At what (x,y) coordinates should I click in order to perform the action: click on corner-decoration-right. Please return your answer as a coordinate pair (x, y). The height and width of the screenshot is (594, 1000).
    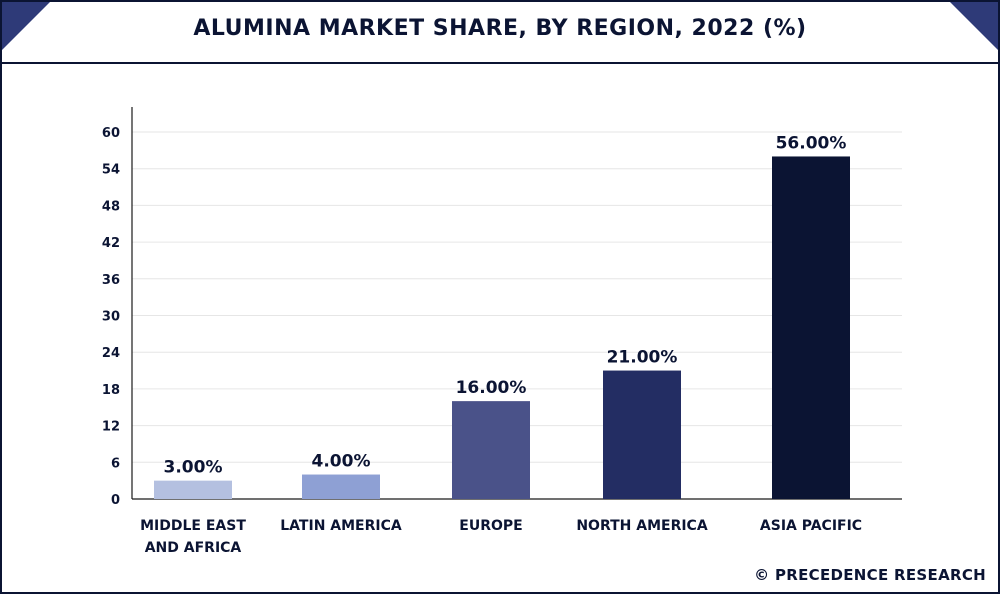
    Looking at the image, I should click on (974, 26).